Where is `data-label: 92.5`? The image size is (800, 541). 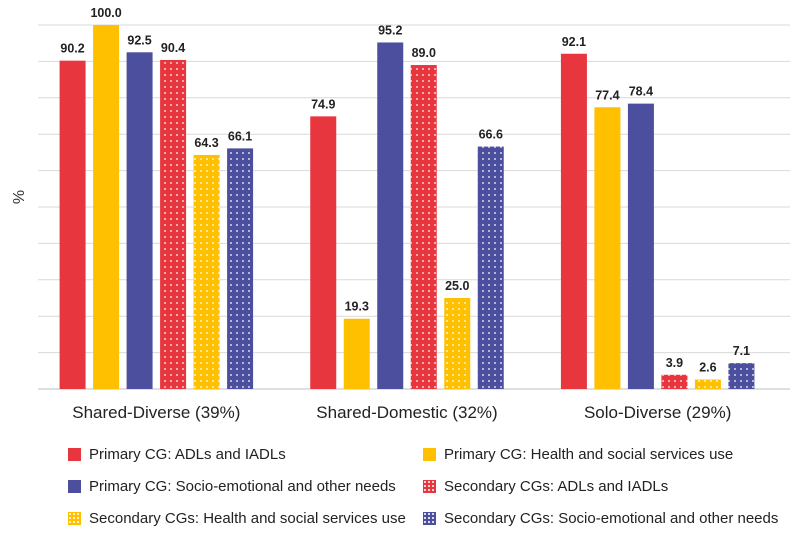 data-label: 92.5 is located at coordinates (139, 40).